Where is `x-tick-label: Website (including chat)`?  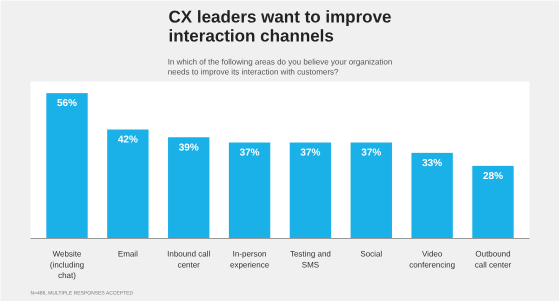 x-tick-label: Website (including chat) is located at coordinates (67, 265).